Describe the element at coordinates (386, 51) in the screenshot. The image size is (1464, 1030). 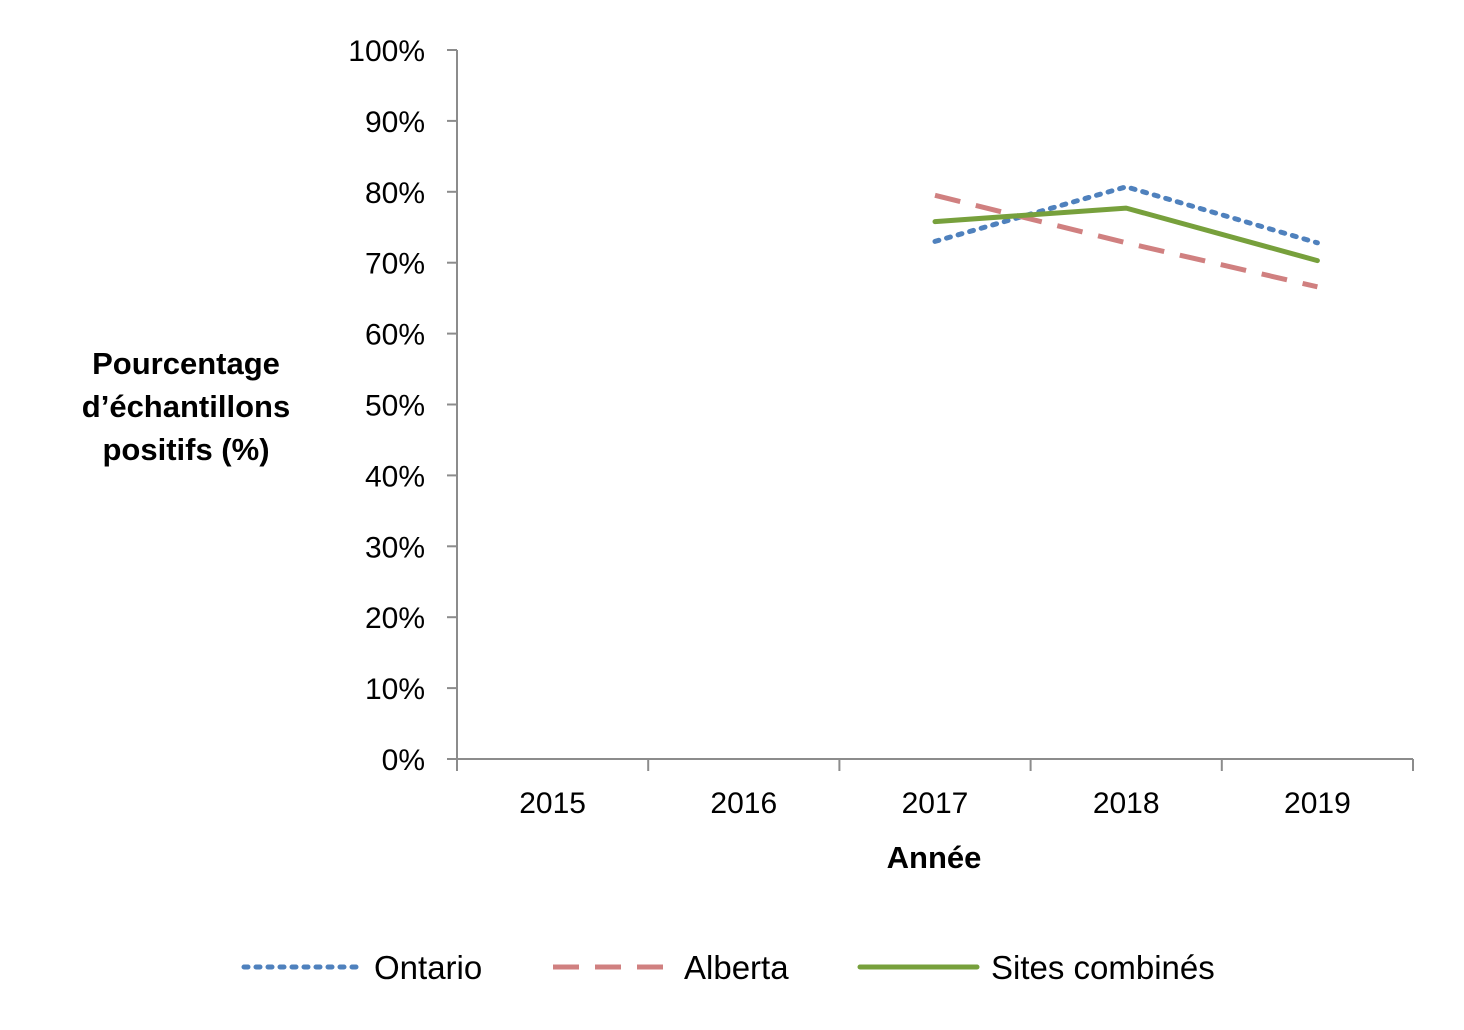
I see `y-tick-label: 100%` at that location.